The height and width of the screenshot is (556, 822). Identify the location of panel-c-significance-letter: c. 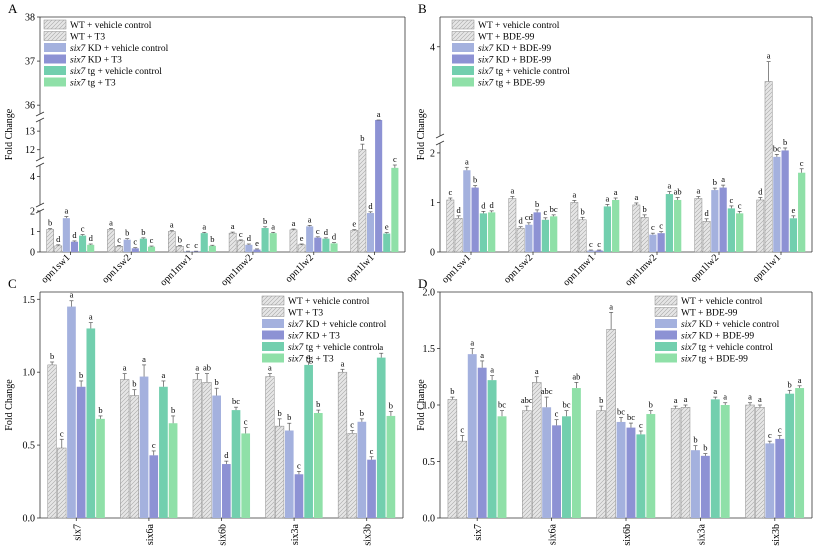
(352, 425).